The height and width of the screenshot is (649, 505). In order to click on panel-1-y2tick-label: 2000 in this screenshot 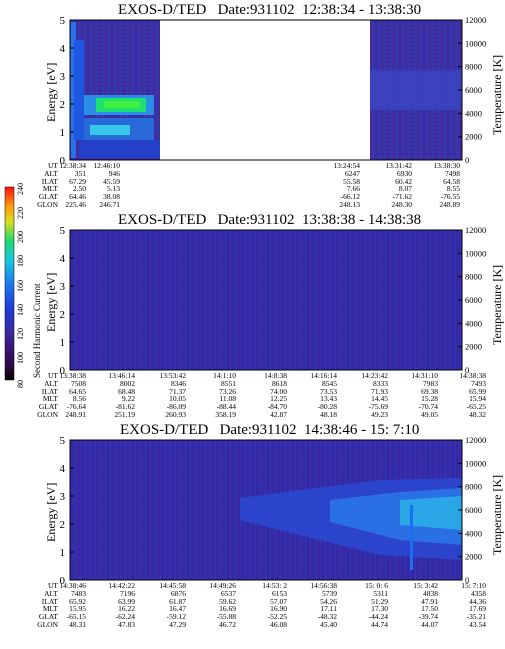, I will do `click(473, 137)`.